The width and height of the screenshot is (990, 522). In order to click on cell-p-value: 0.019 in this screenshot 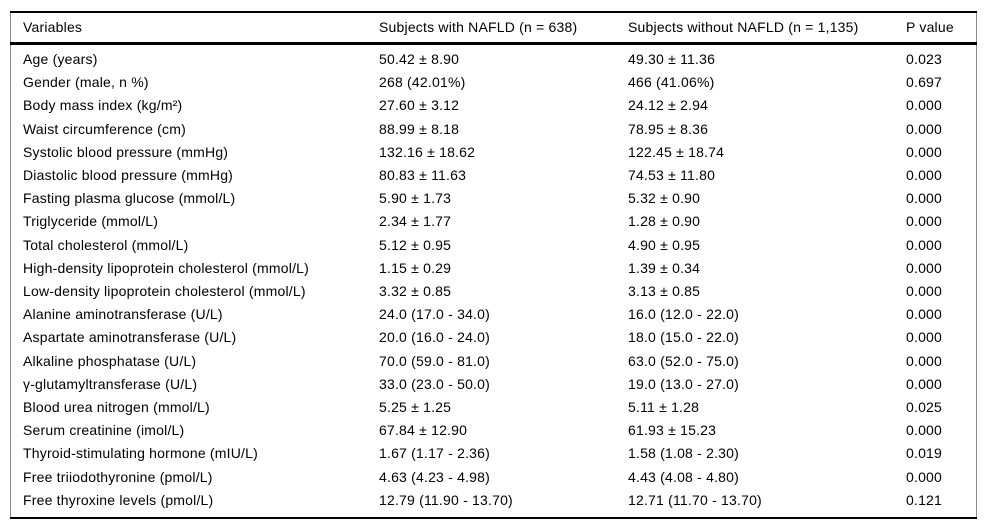, I will do `click(924, 453)`.